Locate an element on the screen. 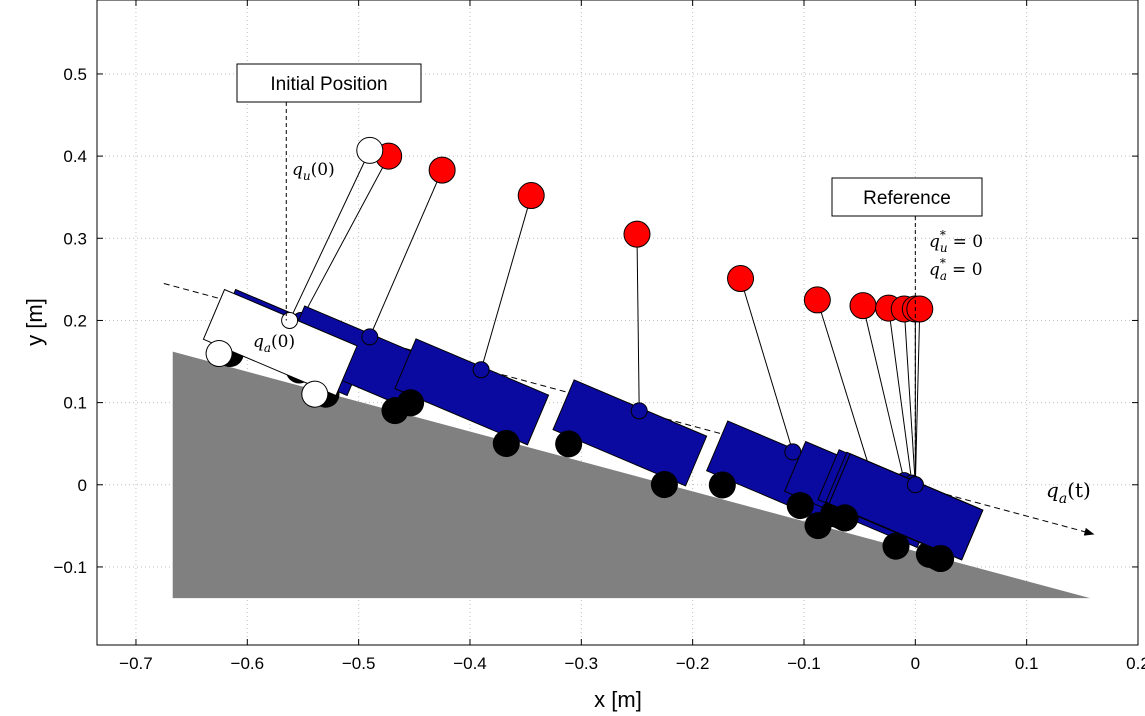 This screenshot has height=716, width=1145. qu0-arg: (0) is located at coordinates (323, 170).